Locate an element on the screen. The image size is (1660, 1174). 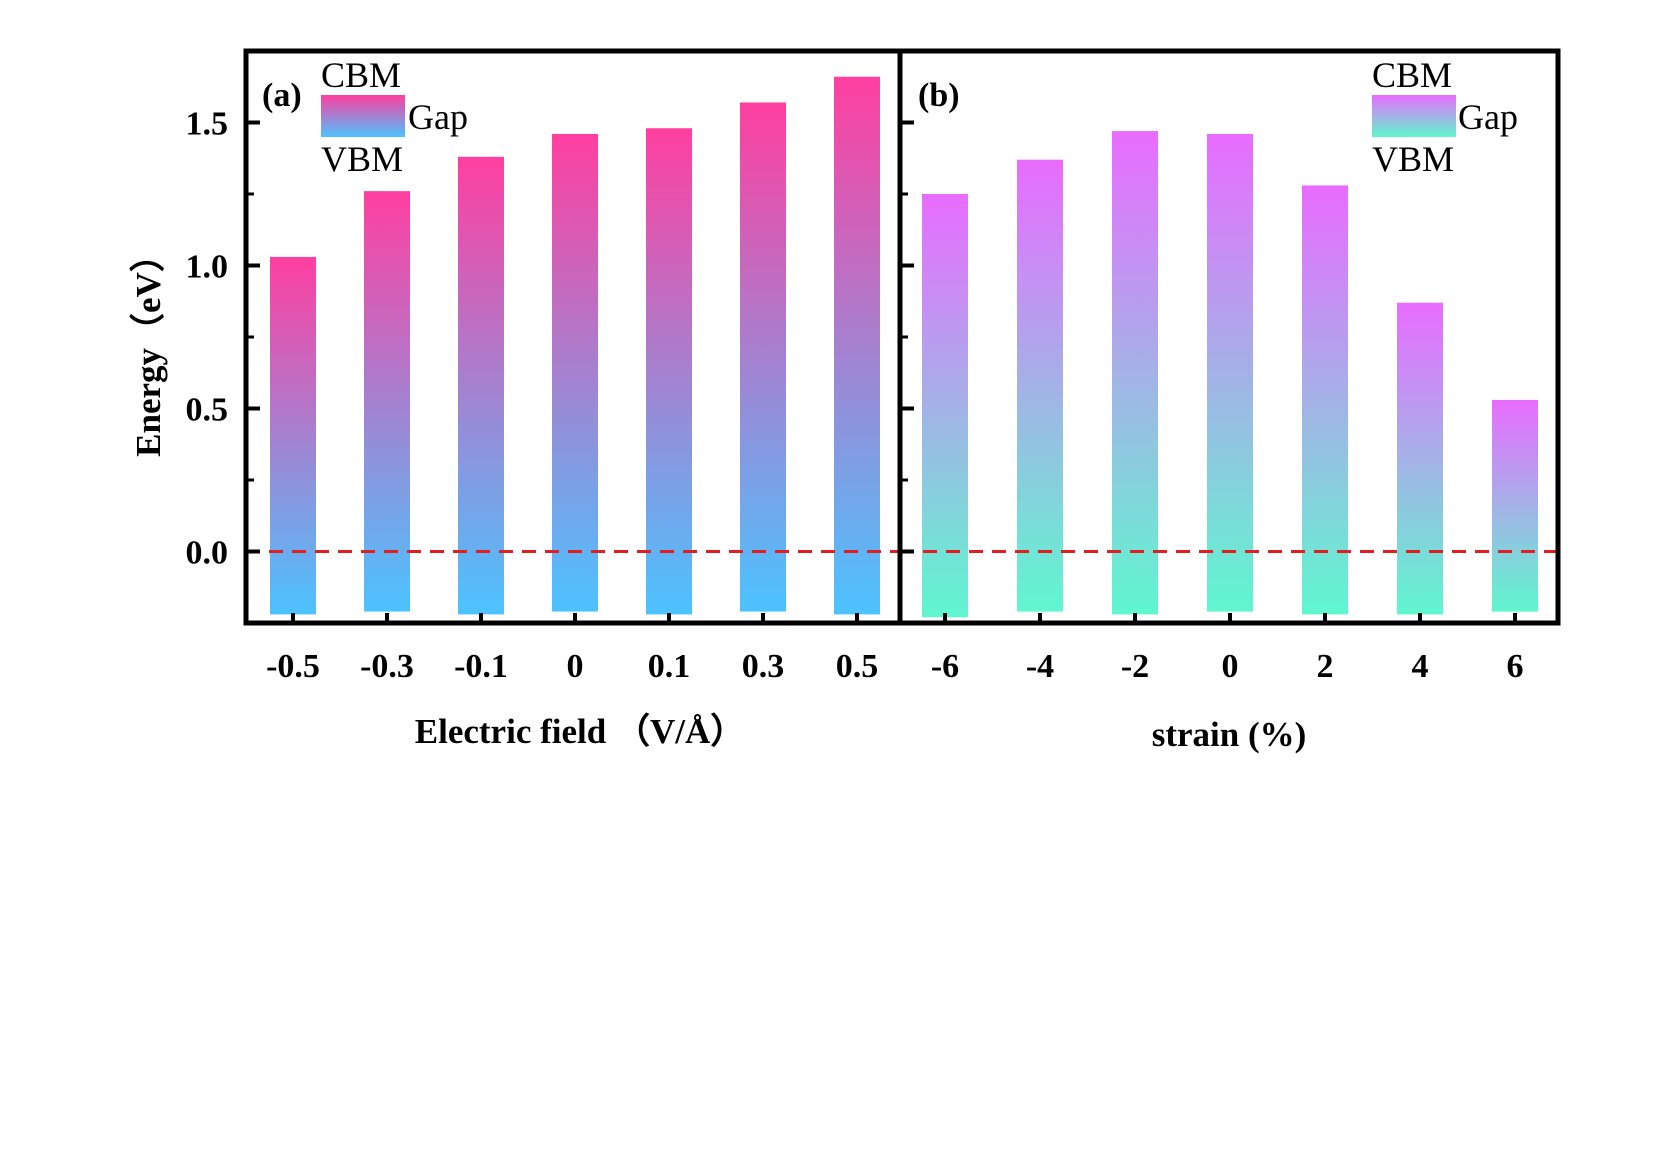
panel-b-x-tick-label: 2 is located at coordinates (1325, 666).